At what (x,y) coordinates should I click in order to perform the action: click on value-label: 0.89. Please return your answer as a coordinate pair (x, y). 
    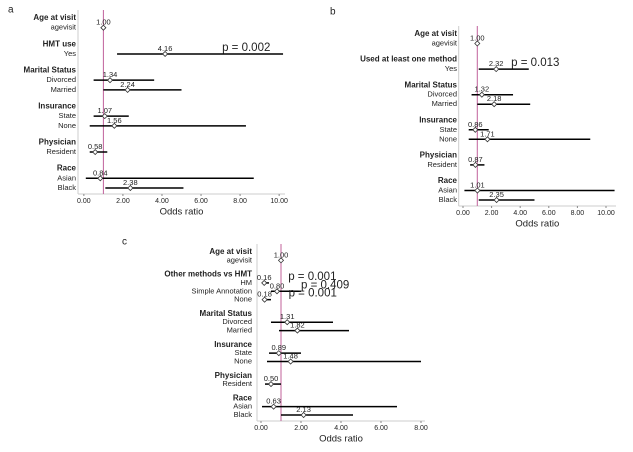
    Looking at the image, I should click on (278, 347).